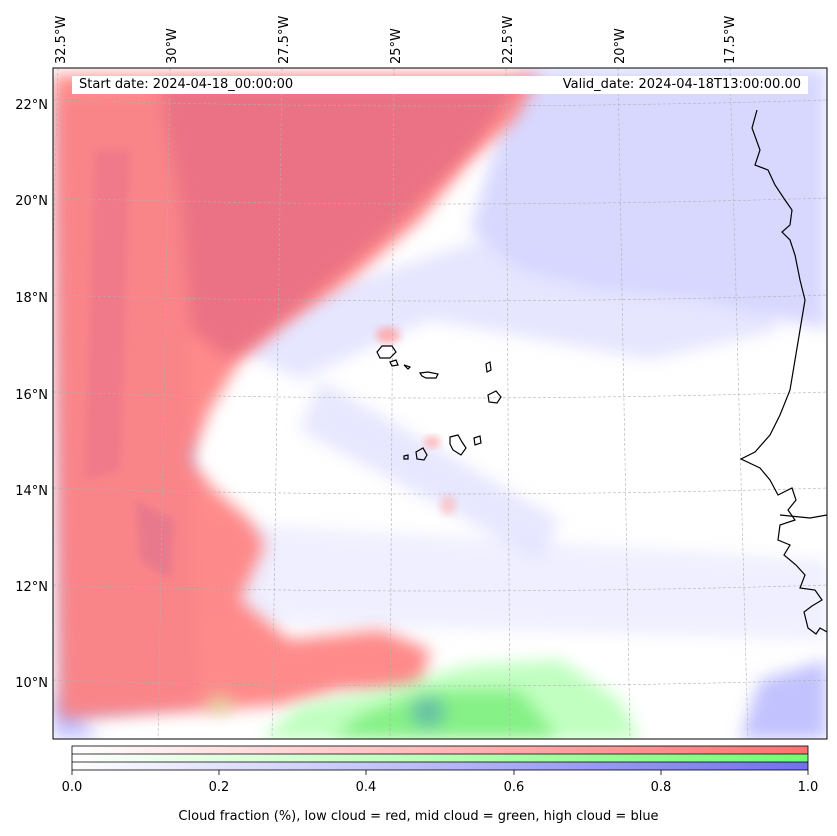 The width and height of the screenshot is (837, 836). I want to click on lon-label: 30°W, so click(172, 46).